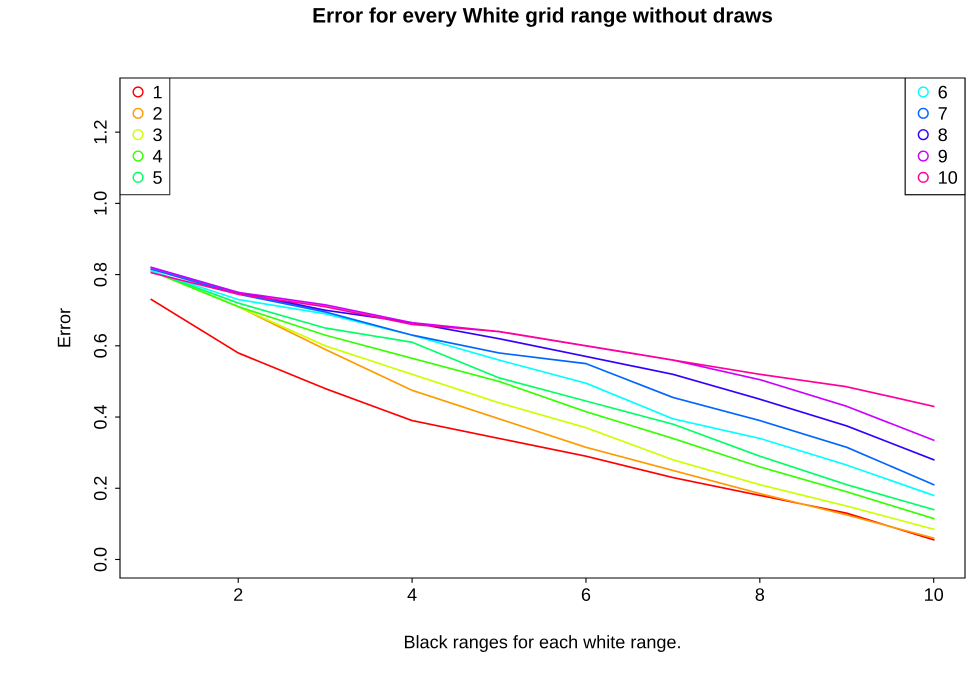  I want to click on y-tick-label: 1.0, so click(100, 203).